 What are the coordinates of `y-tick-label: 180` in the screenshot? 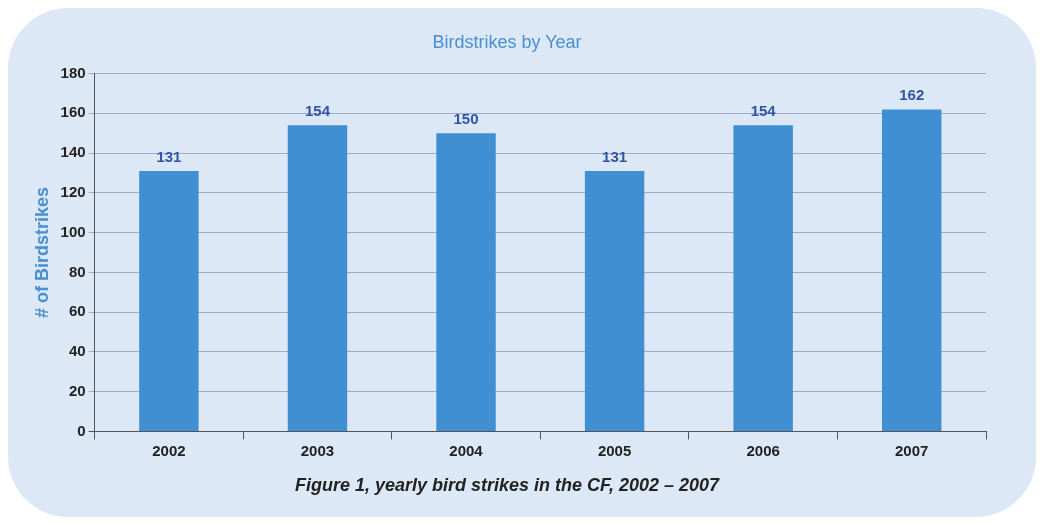 It's located at (73, 72).